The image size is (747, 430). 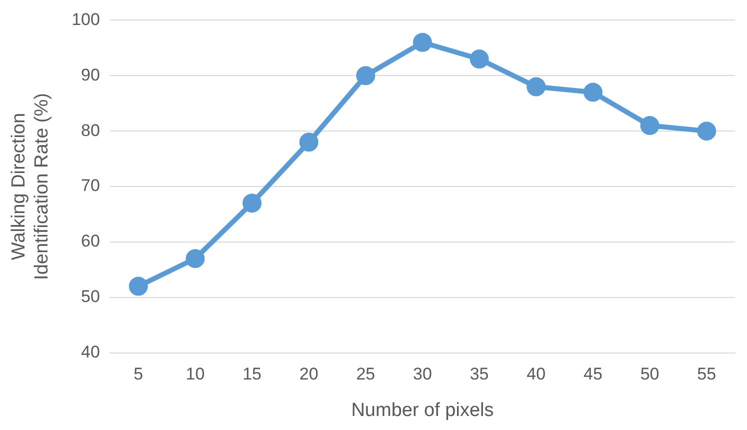 I want to click on x-axis-title: Number of pixels, so click(x=422, y=410).